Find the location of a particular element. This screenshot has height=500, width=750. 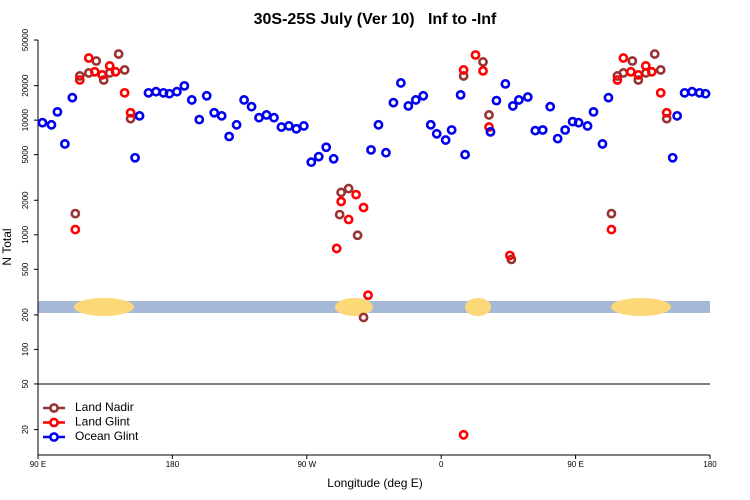

chart-title: 30S-25S July (Ver 10) Inf to -Inf is located at coordinates (375, 19).